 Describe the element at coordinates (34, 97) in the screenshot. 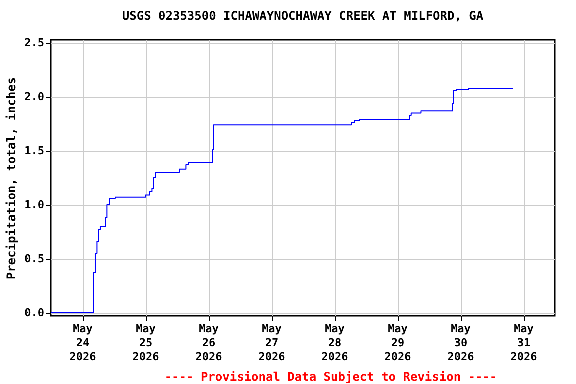

I see `y-tick-label: 2.0` at that location.